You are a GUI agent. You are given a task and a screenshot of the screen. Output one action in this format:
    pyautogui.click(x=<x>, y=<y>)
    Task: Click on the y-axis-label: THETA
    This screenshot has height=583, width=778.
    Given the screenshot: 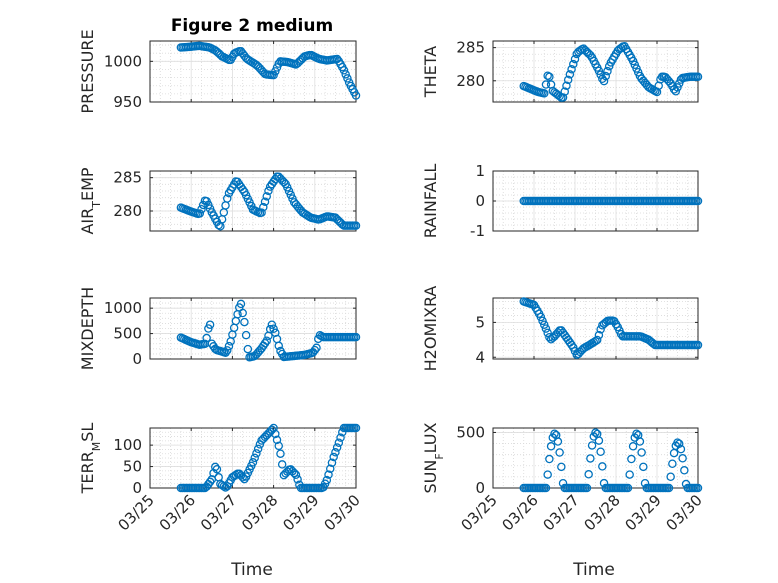 What is the action you would take?
    pyautogui.click(x=430, y=72)
    